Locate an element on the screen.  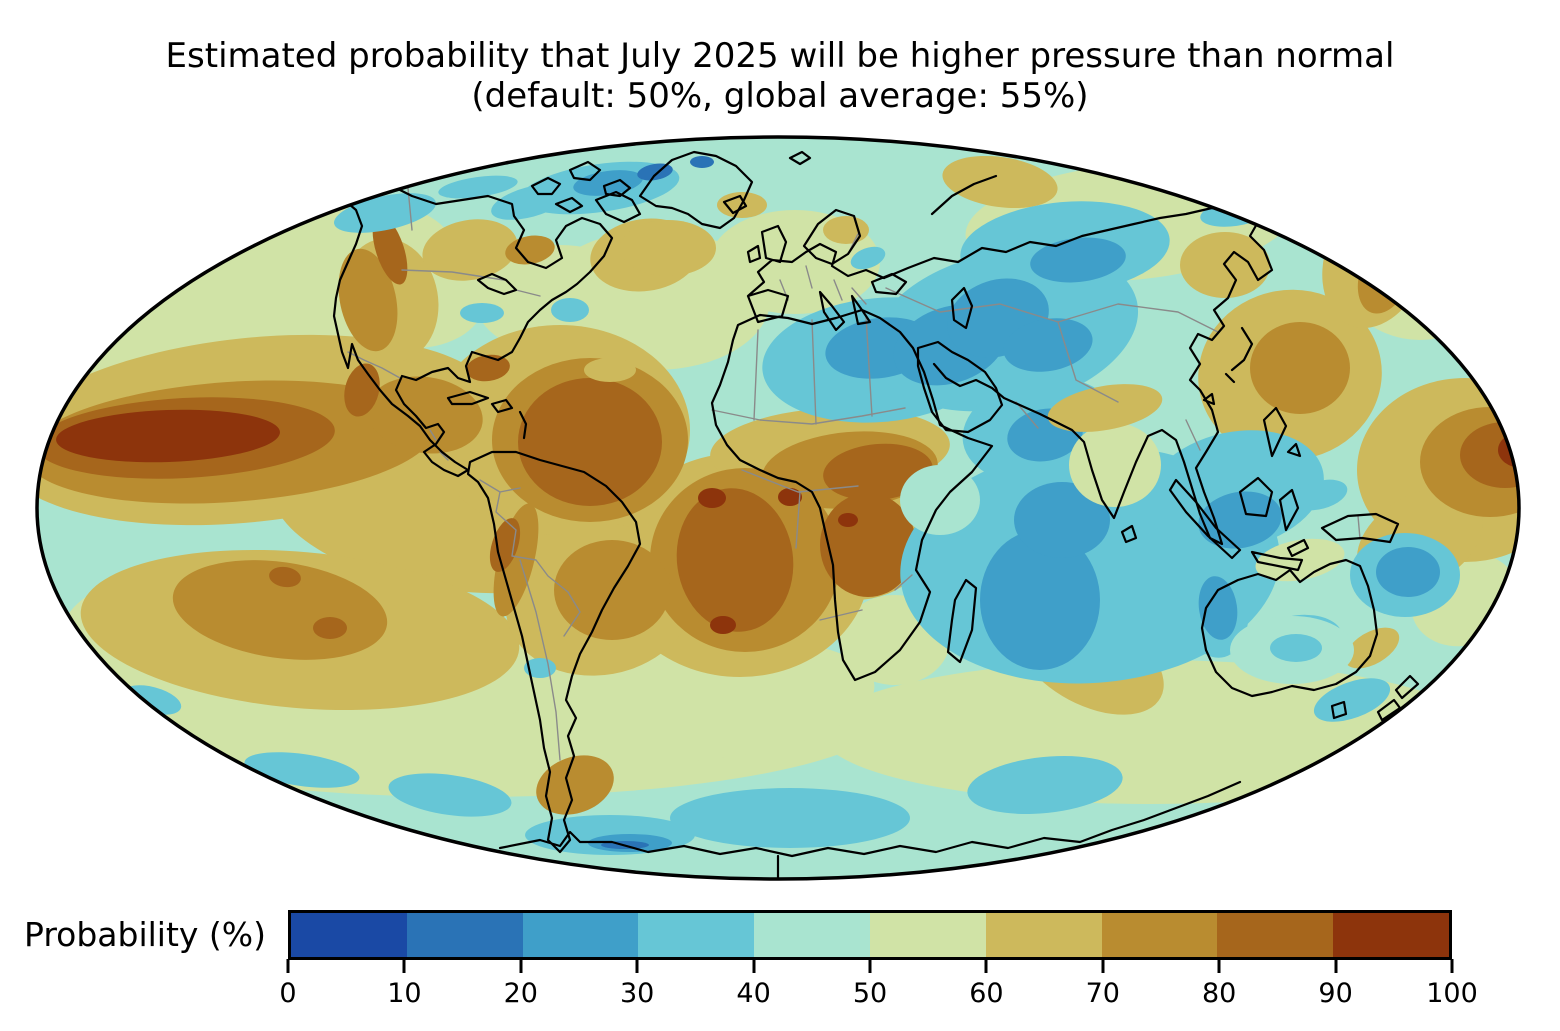
colorbar is located at coordinates (870, 935).